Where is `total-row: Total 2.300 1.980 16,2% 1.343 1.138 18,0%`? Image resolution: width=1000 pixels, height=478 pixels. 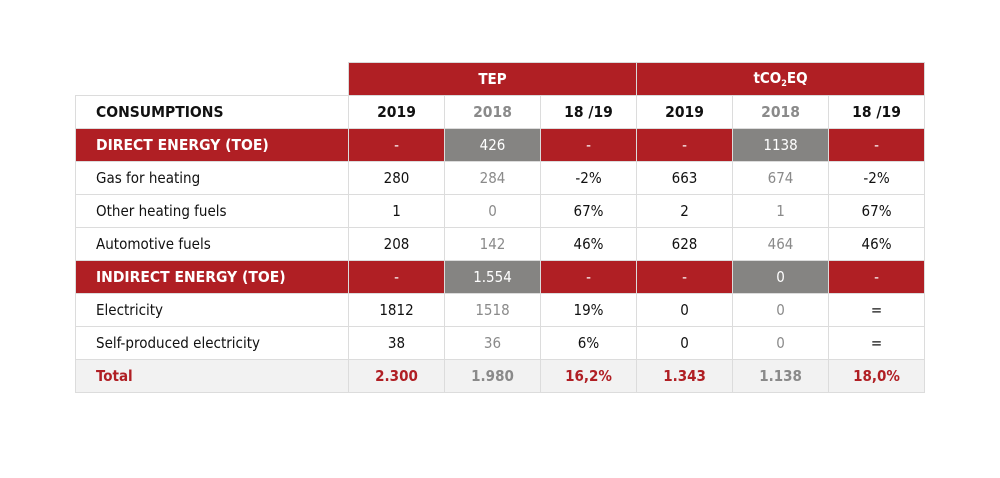
total-row: Total 2.300 1.980 16,2% 1.343 1.138 18,0% is located at coordinates (500, 376).